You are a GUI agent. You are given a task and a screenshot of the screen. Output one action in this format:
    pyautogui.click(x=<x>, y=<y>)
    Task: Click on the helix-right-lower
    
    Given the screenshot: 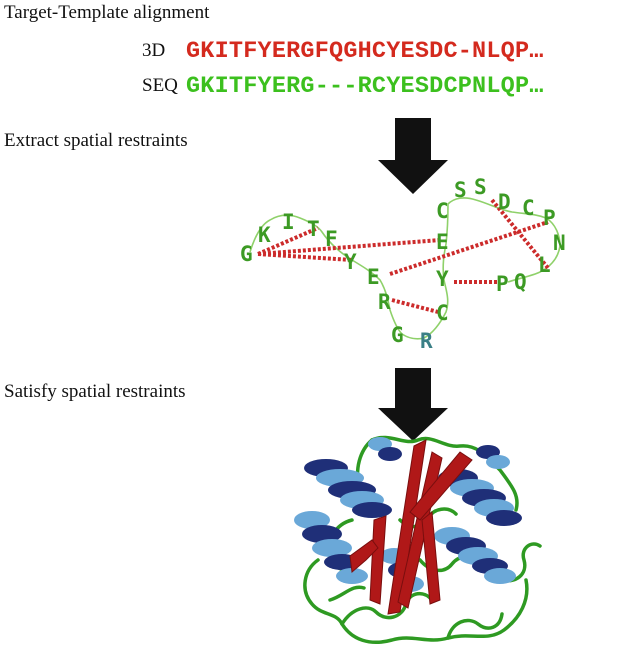 What is the action you would take?
    pyautogui.click(x=475, y=555)
    